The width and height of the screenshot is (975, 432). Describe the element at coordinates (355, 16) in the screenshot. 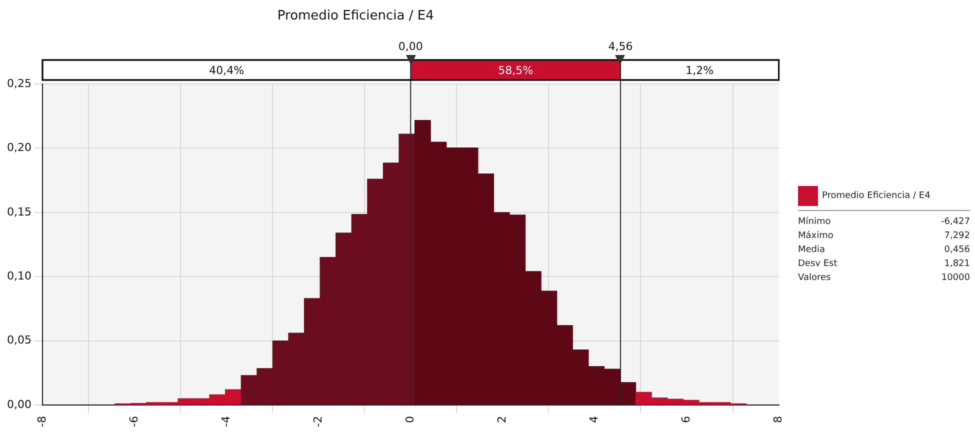

I see `chart-title: Promedio Eficiencia / E4` at that location.